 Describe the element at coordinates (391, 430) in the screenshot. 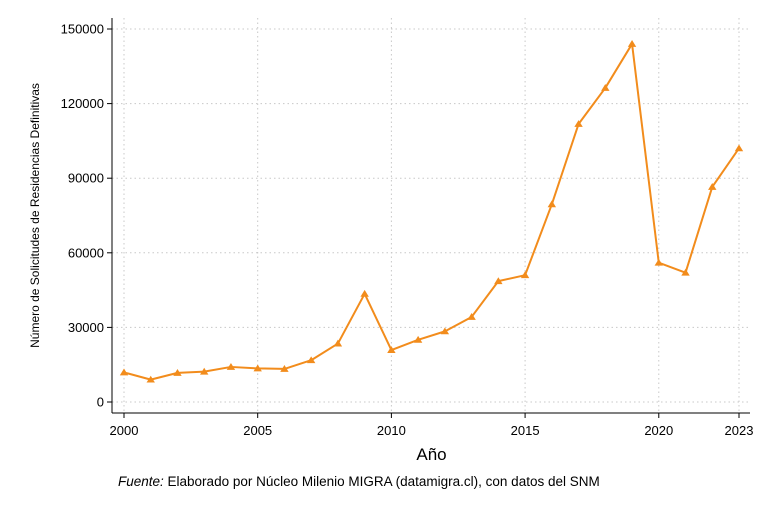

I see `x-tick-label: 2010` at that location.